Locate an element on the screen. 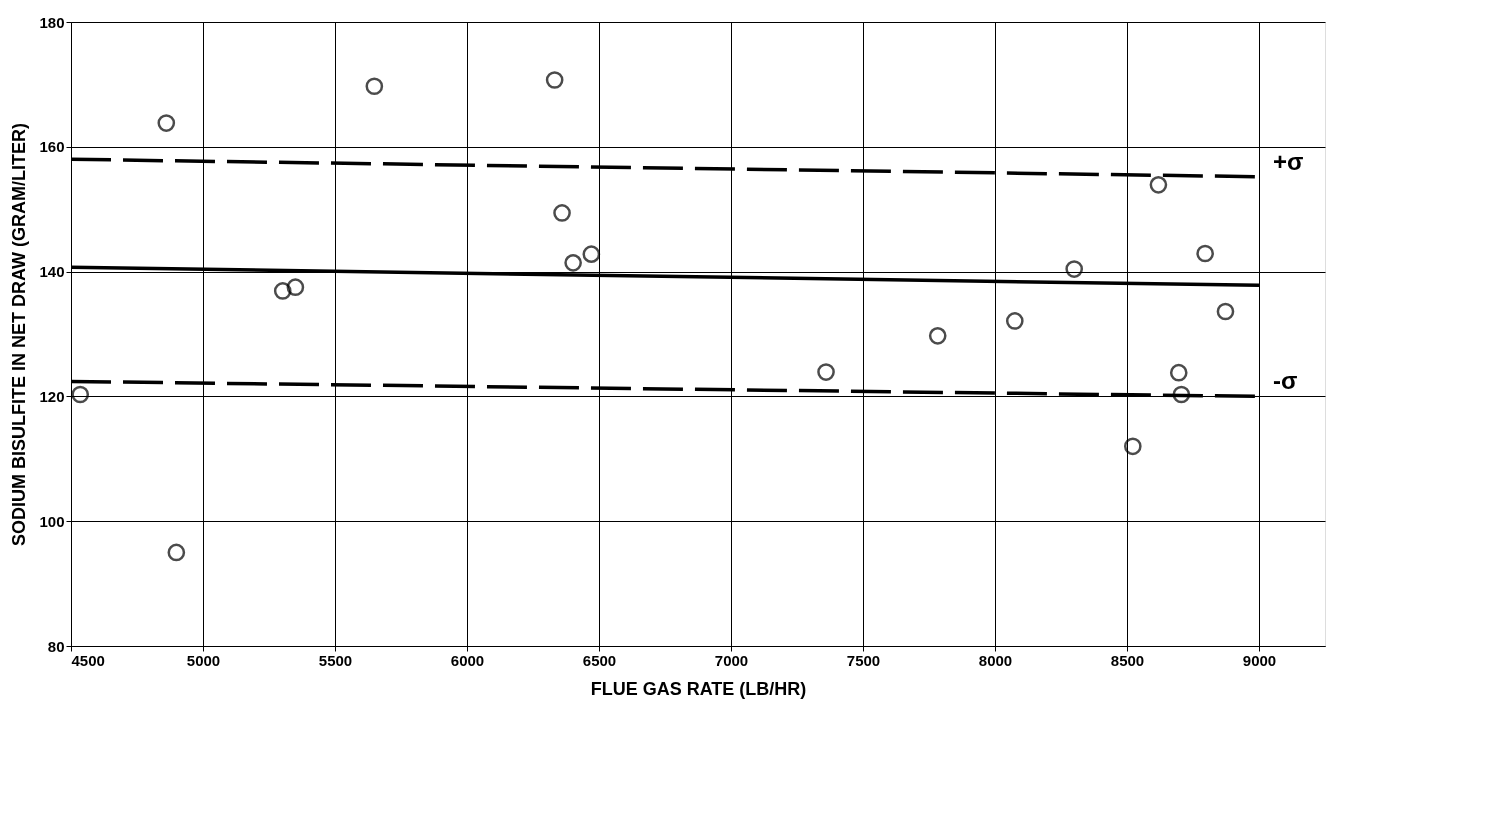 This screenshot has width=1486, height=824. y-tick-label: 80 is located at coordinates (56, 646).